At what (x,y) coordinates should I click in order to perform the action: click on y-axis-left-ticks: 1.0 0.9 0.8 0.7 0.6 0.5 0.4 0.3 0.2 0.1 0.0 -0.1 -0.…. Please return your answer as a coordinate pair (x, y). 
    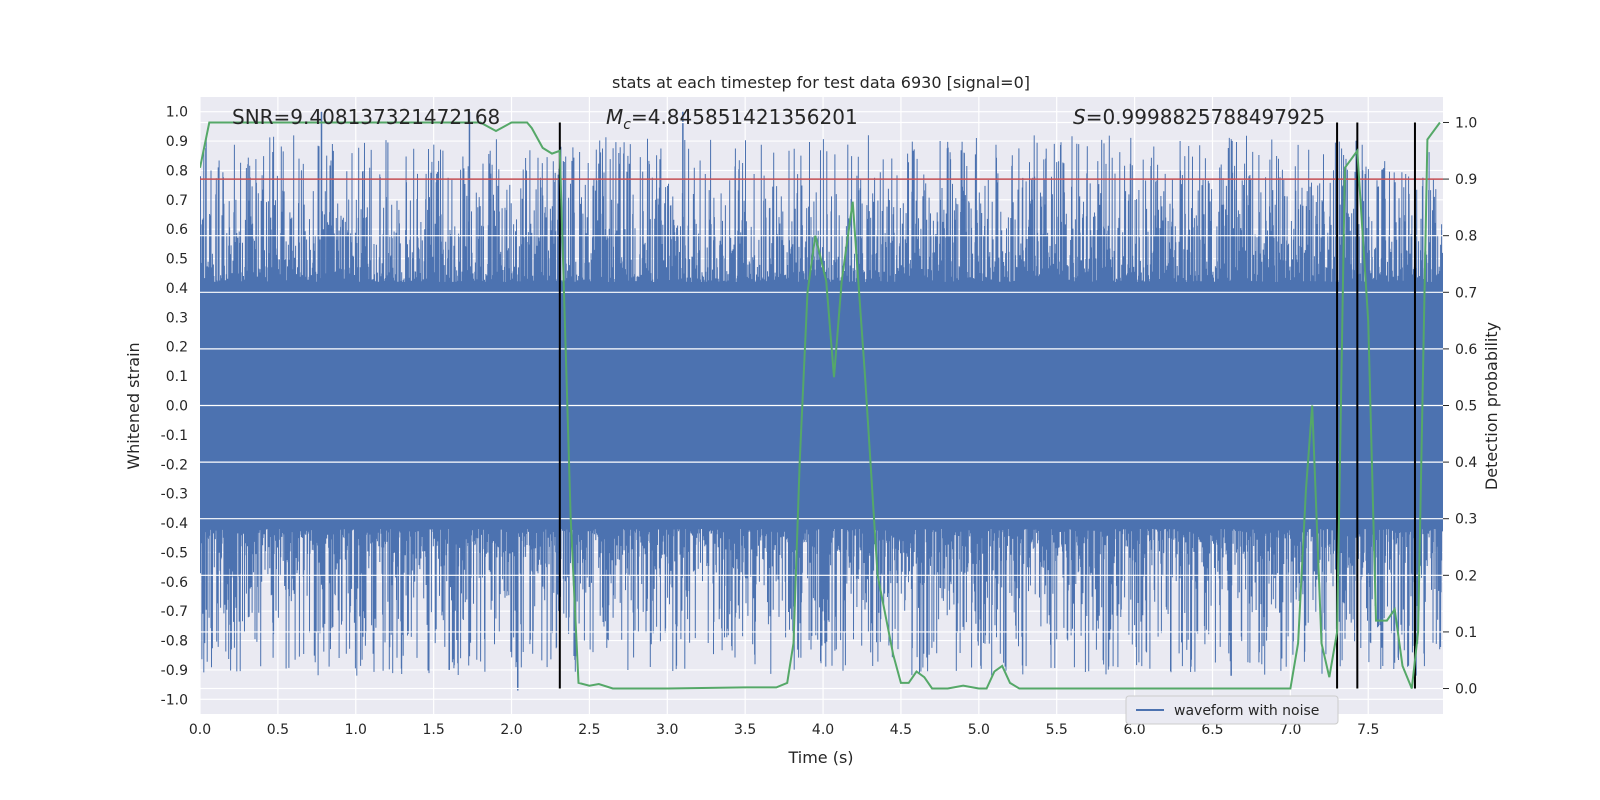
    Looking at the image, I should click on (174, 407).